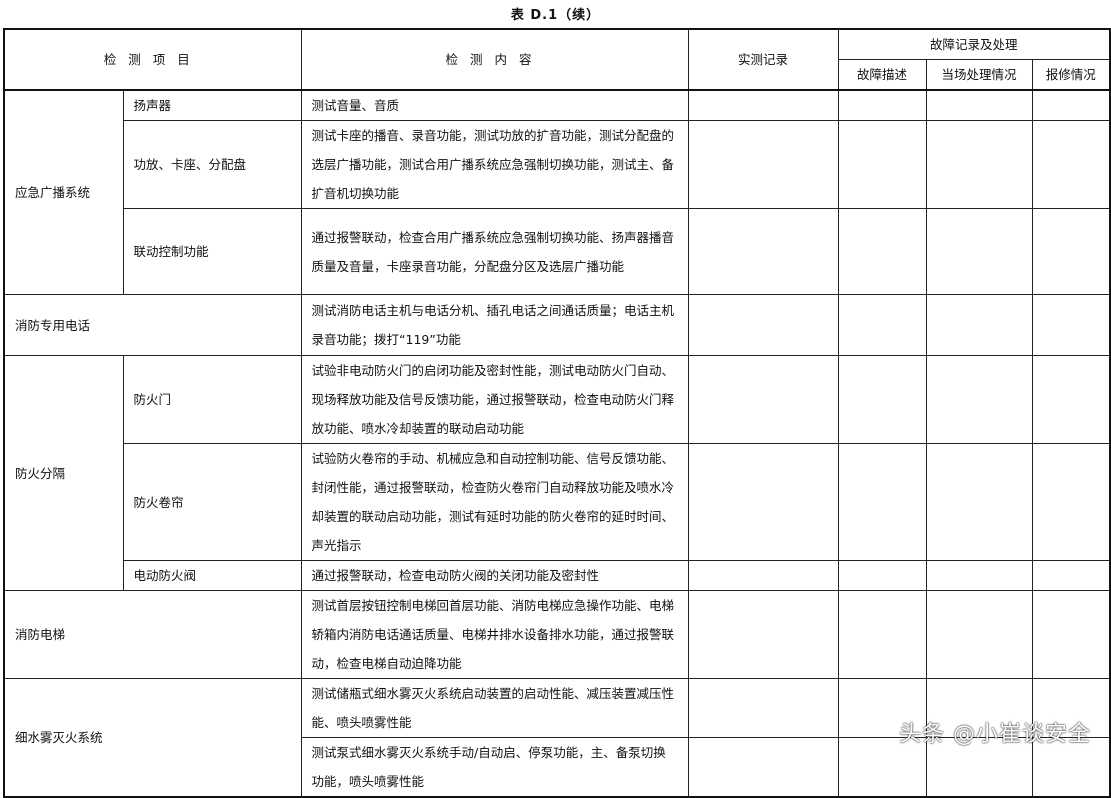  I want to click on sub-item: 功放、卡座、分配盘, so click(212, 164).